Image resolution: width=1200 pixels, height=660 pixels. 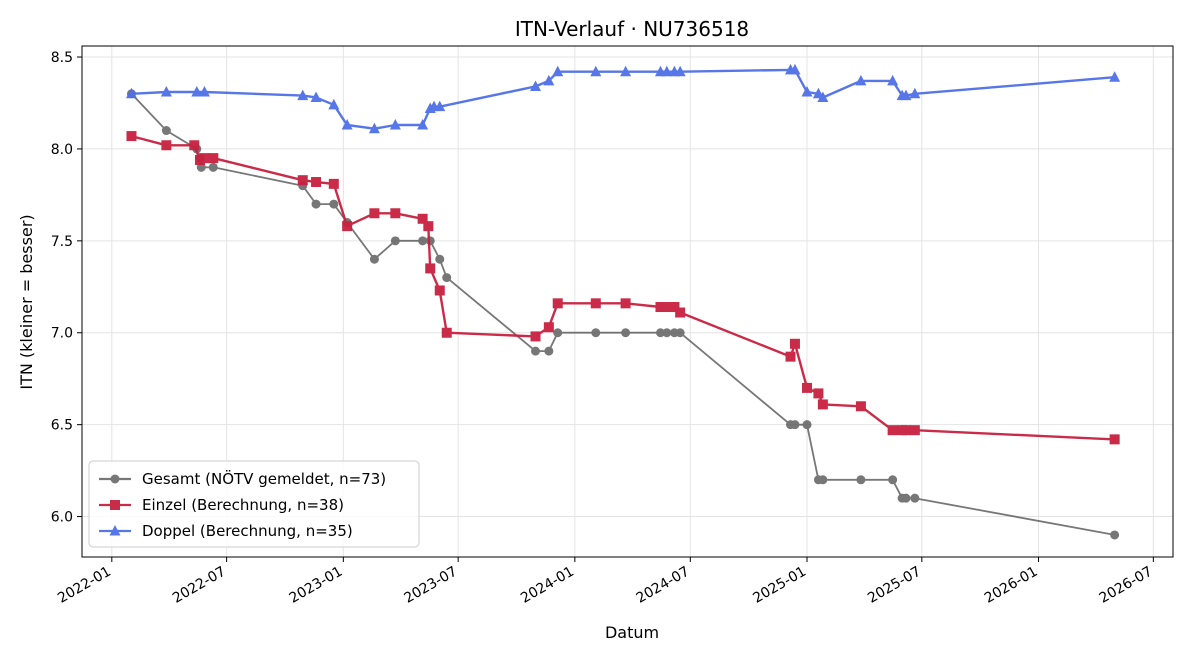 I want to click on legend-swatch-gesamt, so click(x=115, y=479).